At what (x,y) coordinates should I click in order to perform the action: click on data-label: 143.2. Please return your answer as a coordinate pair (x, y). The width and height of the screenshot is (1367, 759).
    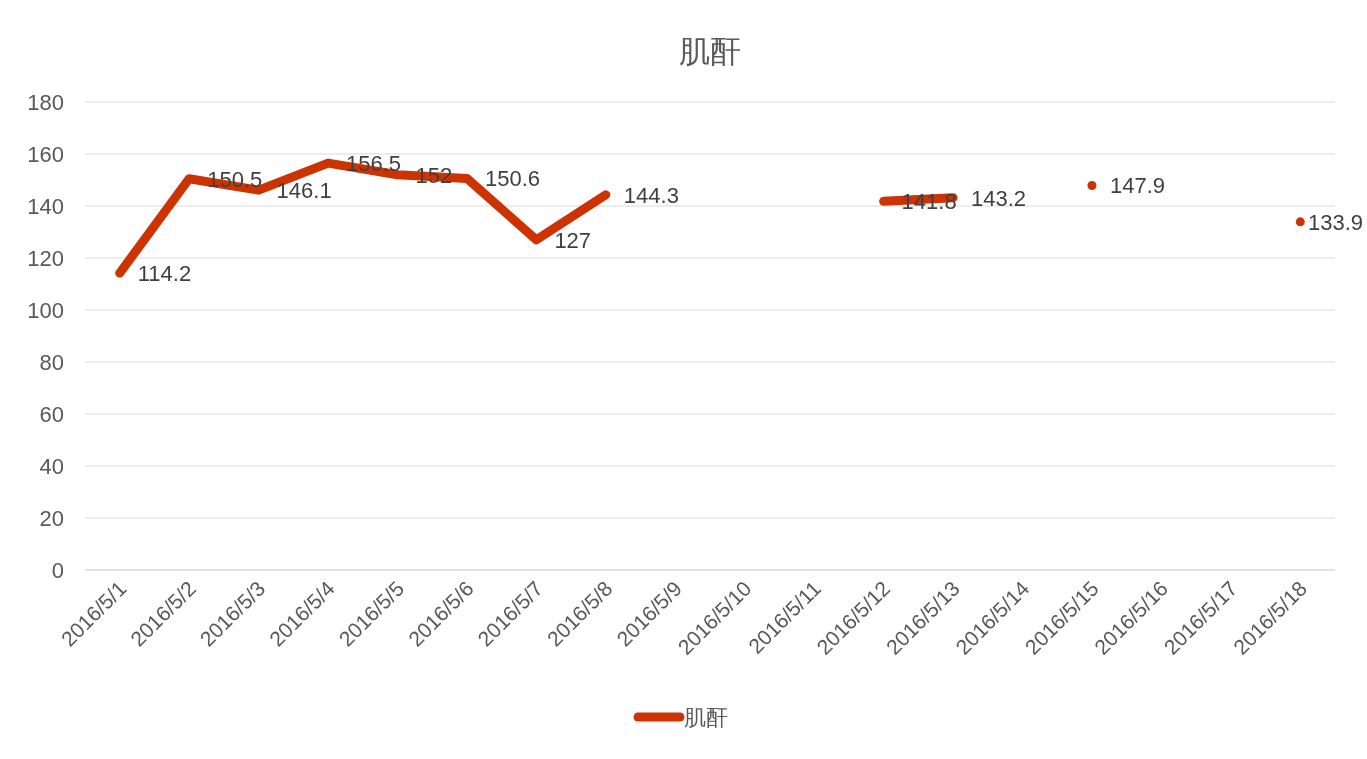
    Looking at the image, I should click on (999, 198).